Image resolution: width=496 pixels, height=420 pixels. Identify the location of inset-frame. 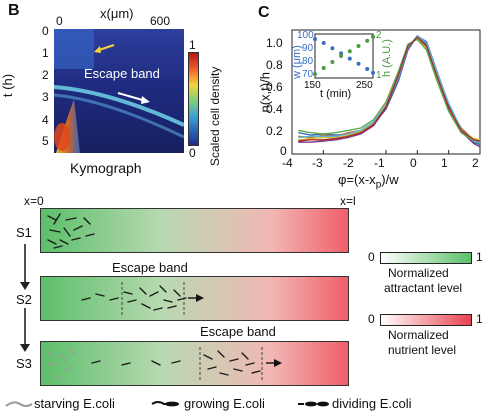
(344, 56).